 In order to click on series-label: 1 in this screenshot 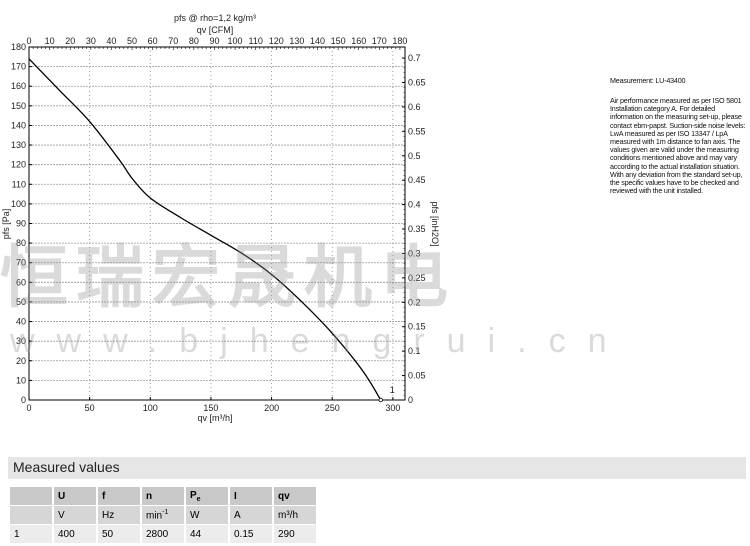, I will do `click(392, 390)`.